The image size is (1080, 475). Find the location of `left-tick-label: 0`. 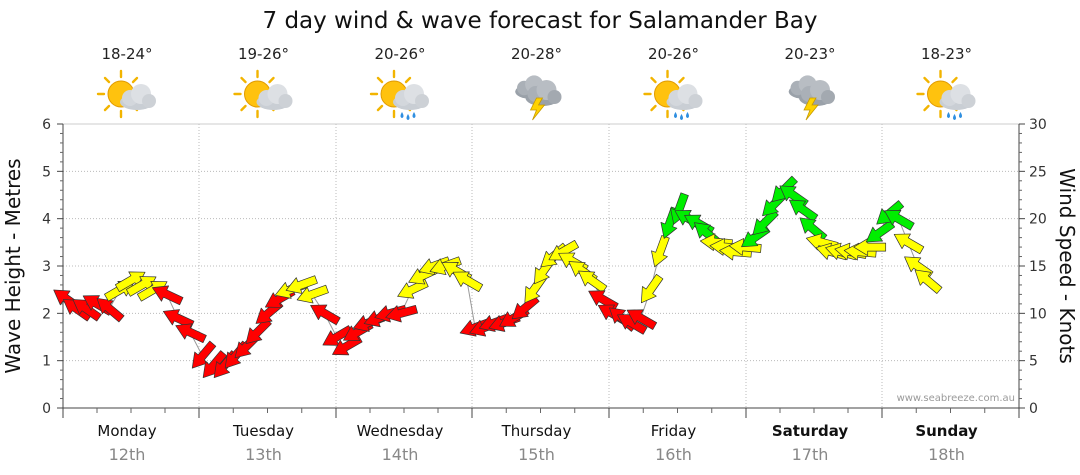

left-tick-label: 0 is located at coordinates (46, 409).